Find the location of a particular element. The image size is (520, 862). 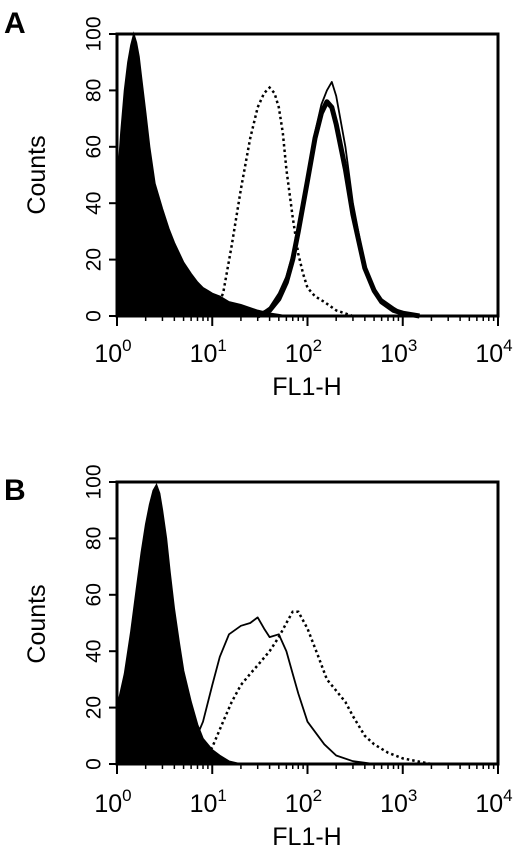

y-tick-label-b: 100 is located at coordinates (94, 481).